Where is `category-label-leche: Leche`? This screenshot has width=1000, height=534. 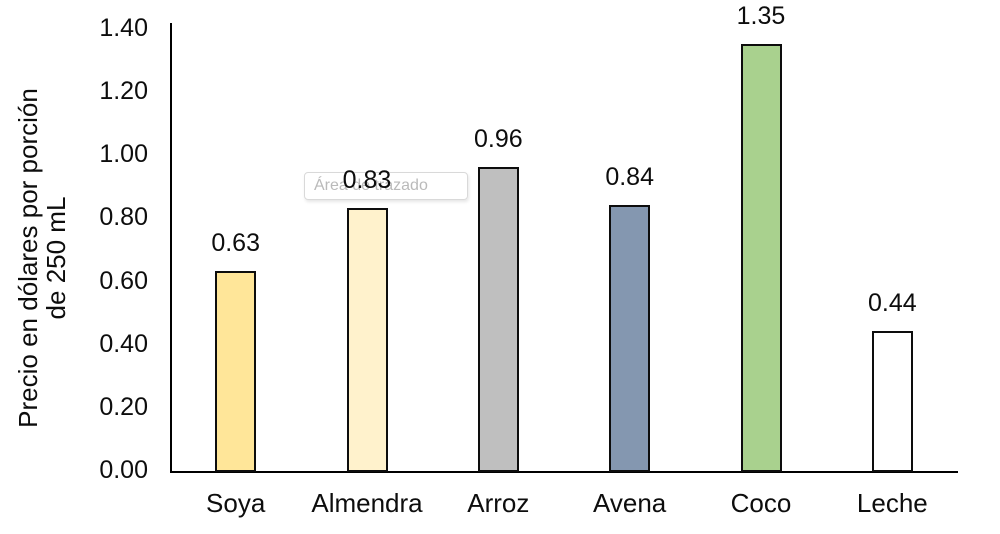
category-label-leche: Leche is located at coordinates (892, 503).